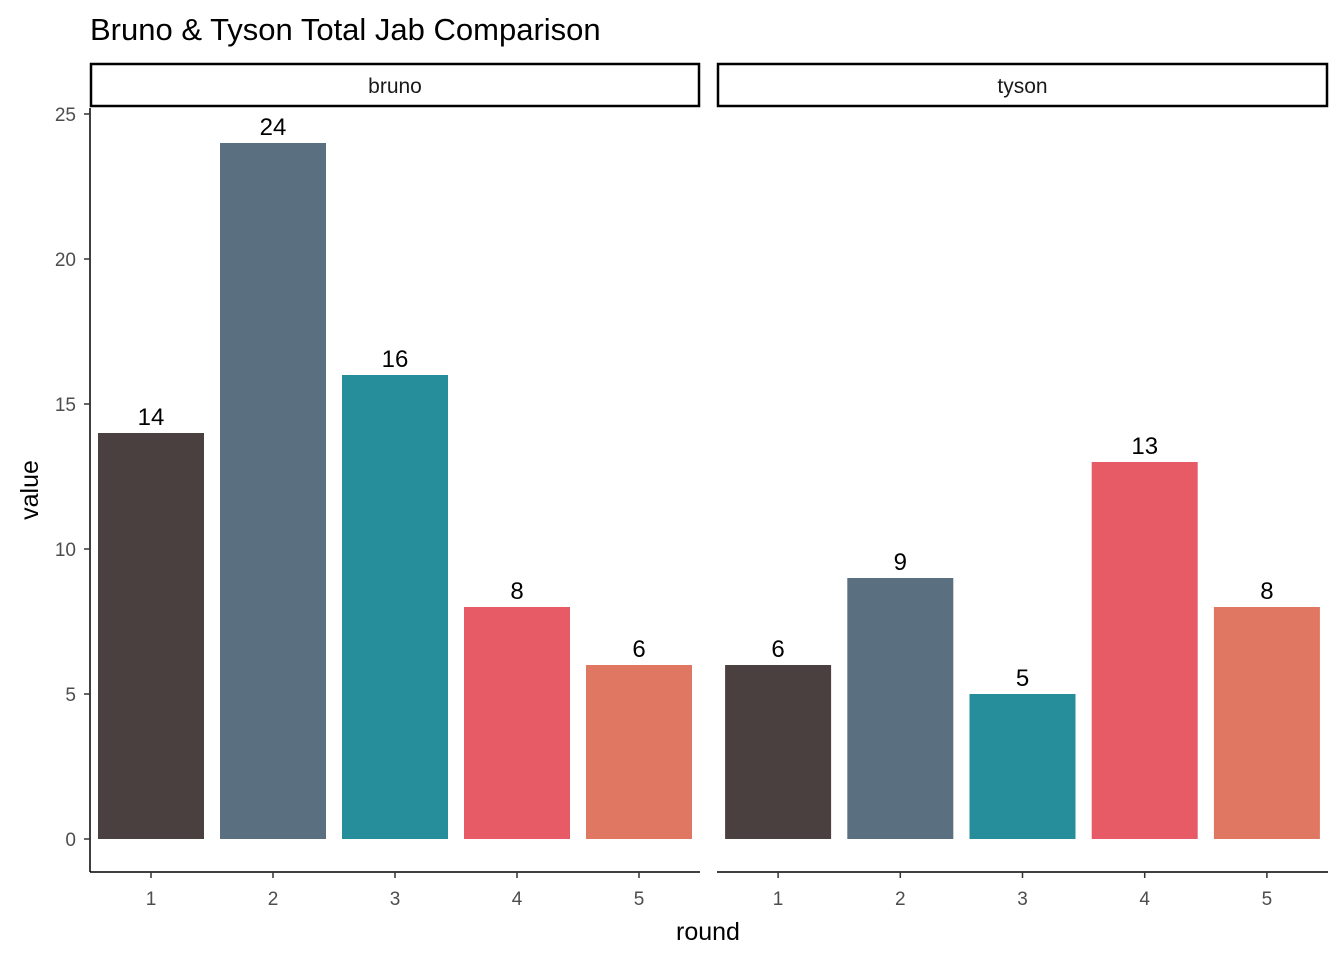  What do you see at coordinates (70, 840) in the screenshot?
I see `y-tick-label: 0` at bounding box center [70, 840].